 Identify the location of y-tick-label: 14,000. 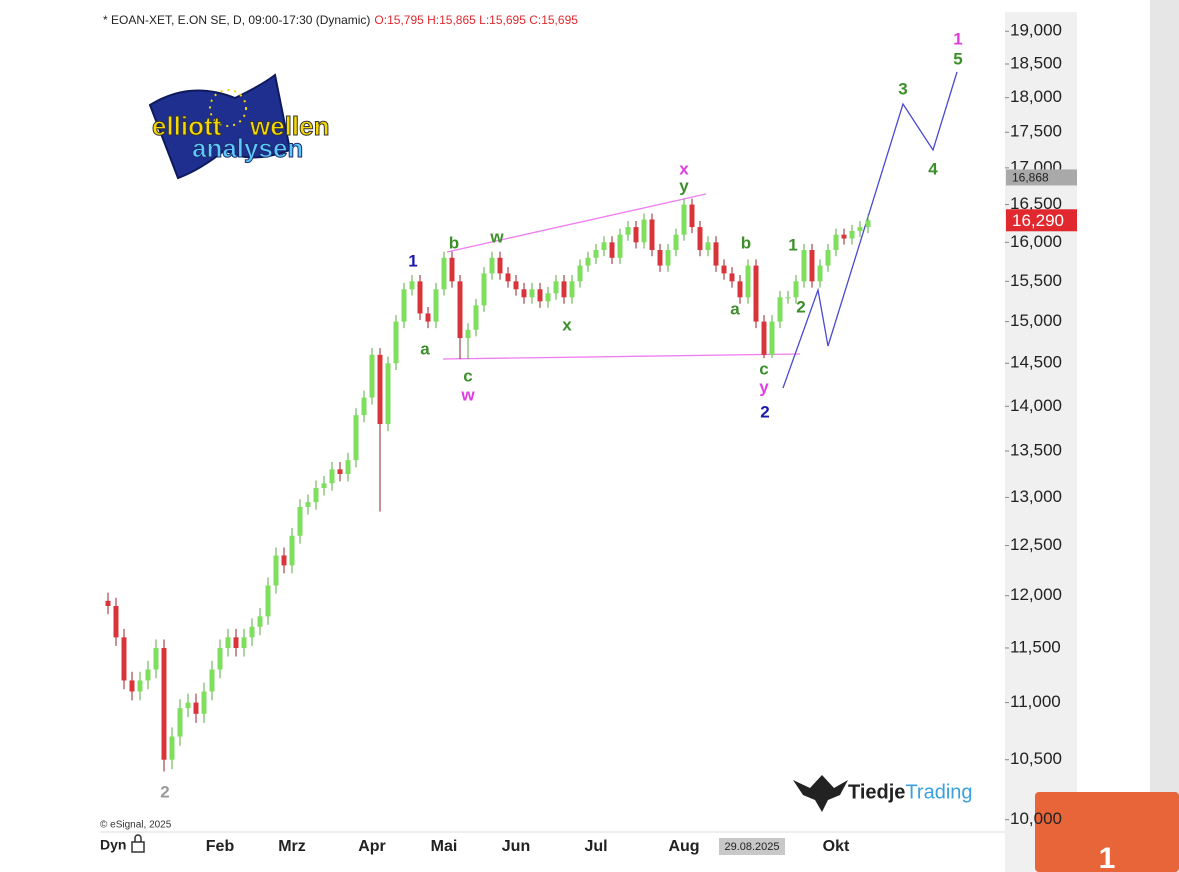
(1036, 405).